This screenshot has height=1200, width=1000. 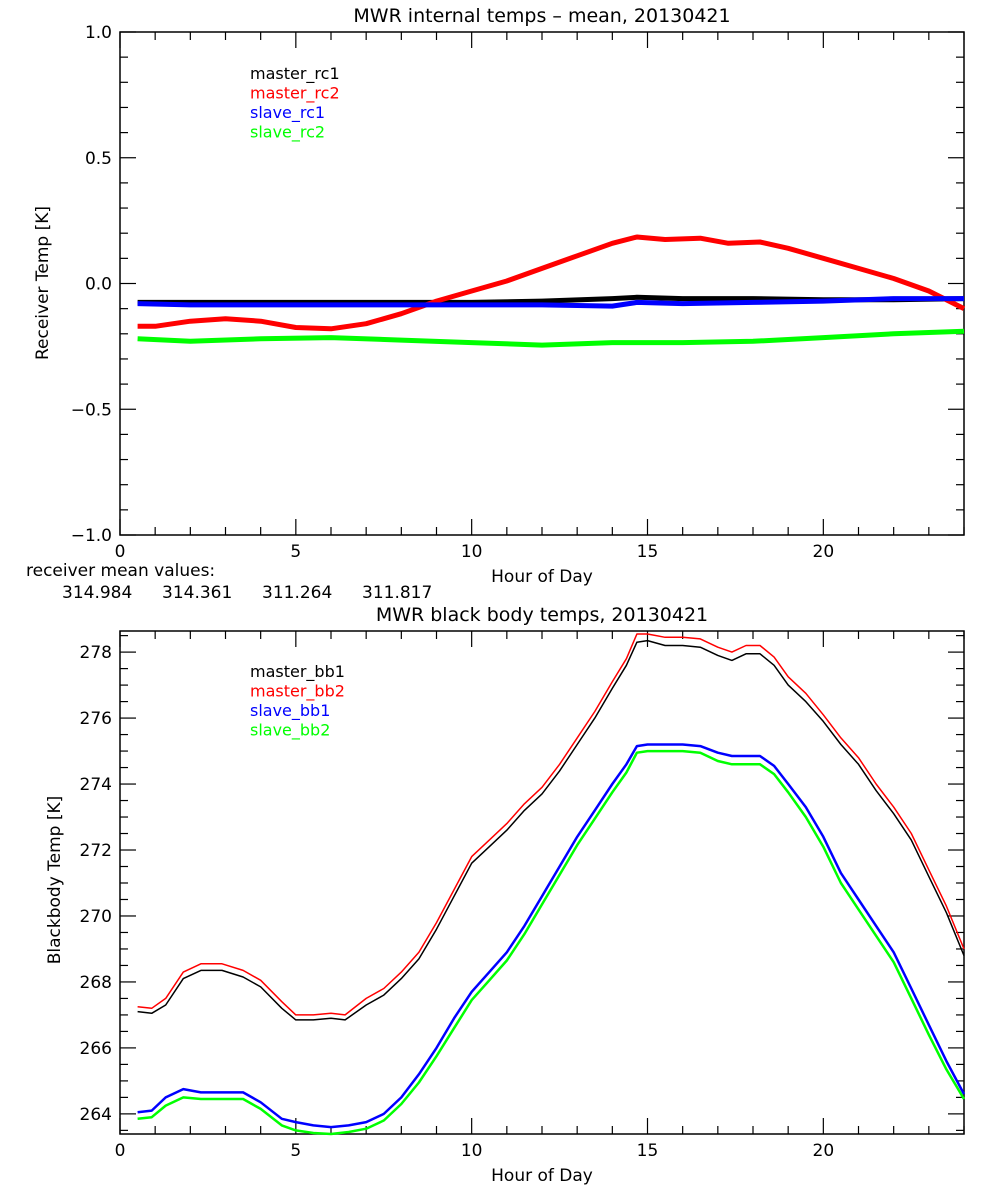 I want to click on y-tick-label: 272, so click(x=96, y=851).